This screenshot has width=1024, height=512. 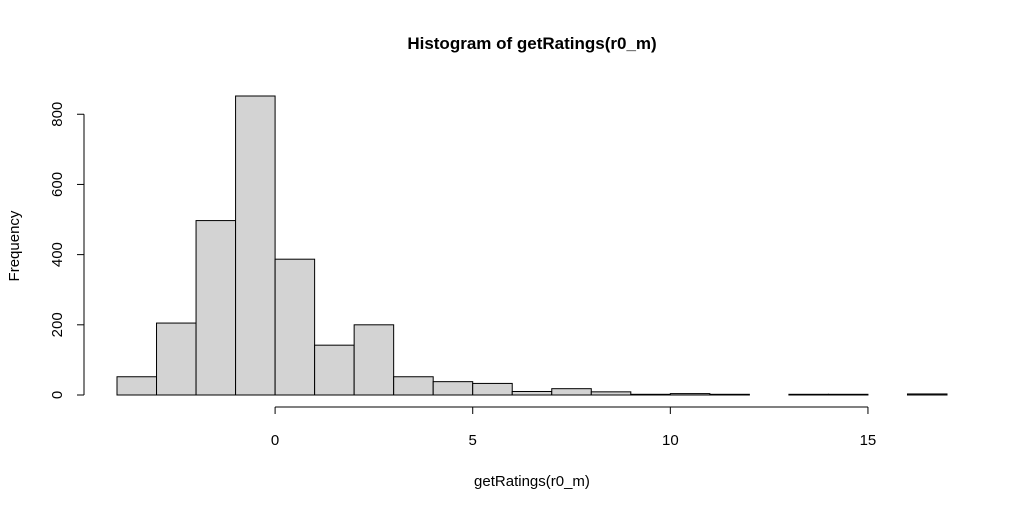 What do you see at coordinates (57, 184) in the screenshot?
I see `y-tick-label: 600` at bounding box center [57, 184].